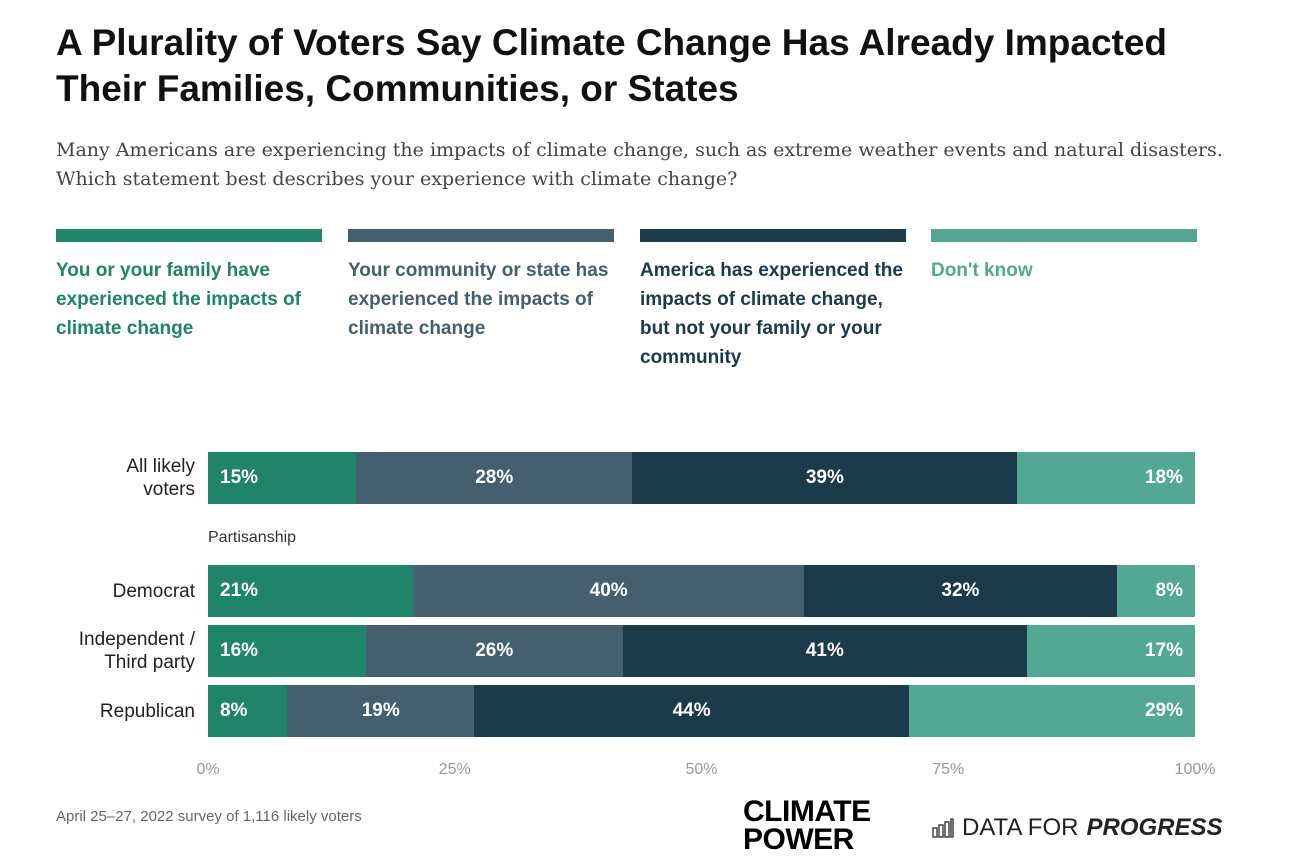 The width and height of the screenshot is (1302, 868). What do you see at coordinates (239, 477) in the screenshot?
I see `data-label: 15%` at bounding box center [239, 477].